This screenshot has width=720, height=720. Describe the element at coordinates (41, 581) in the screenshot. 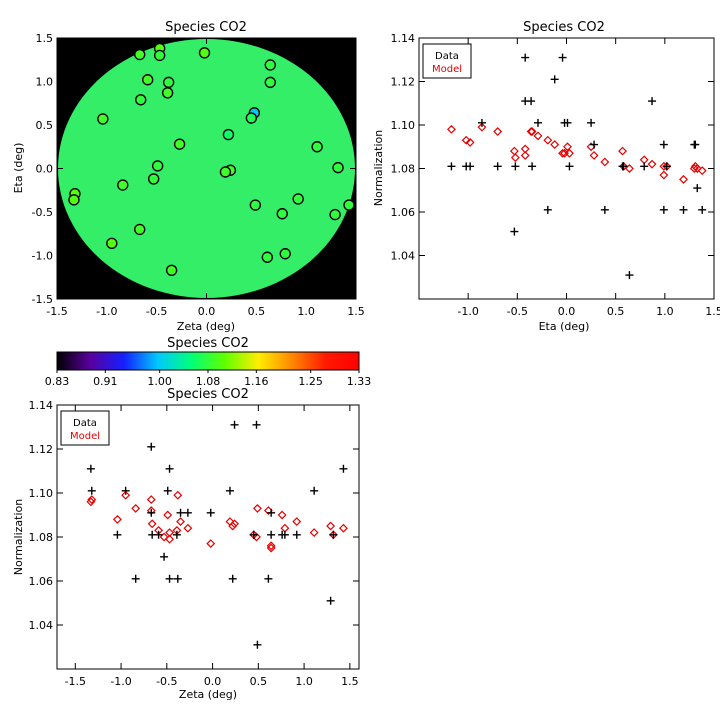

I see `zeta-y-tick-label: 1.06` at that location.